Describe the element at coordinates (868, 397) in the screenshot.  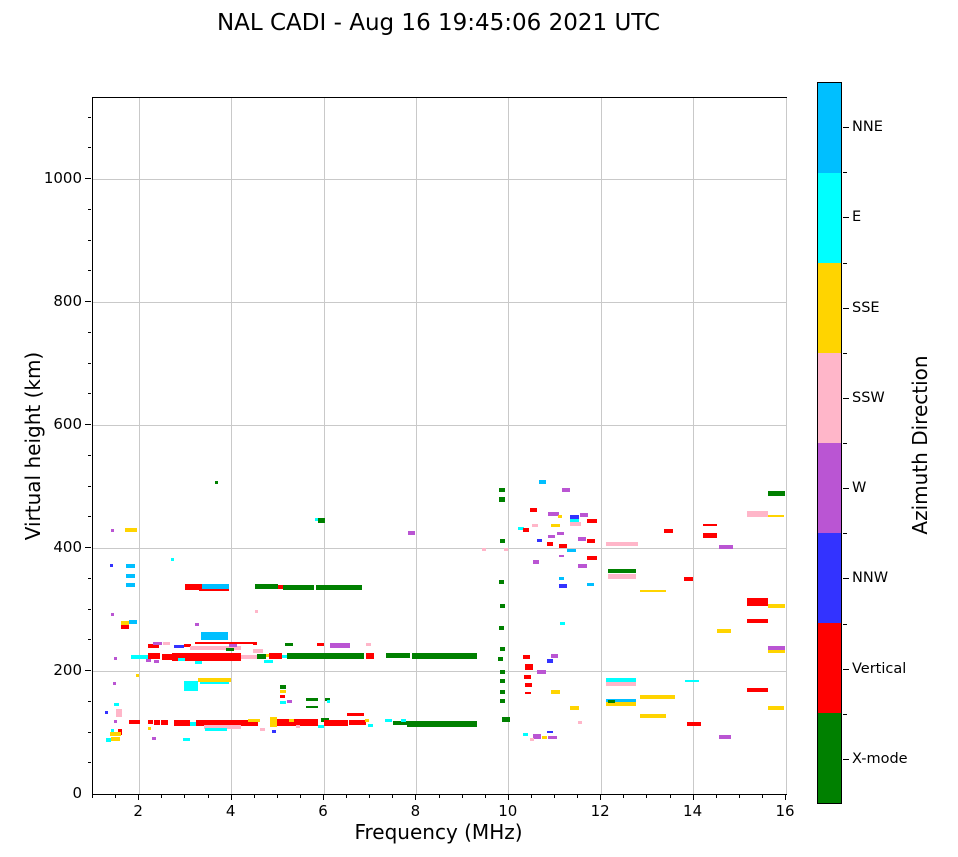
I see `colorbar-category-label: SSW` at that location.